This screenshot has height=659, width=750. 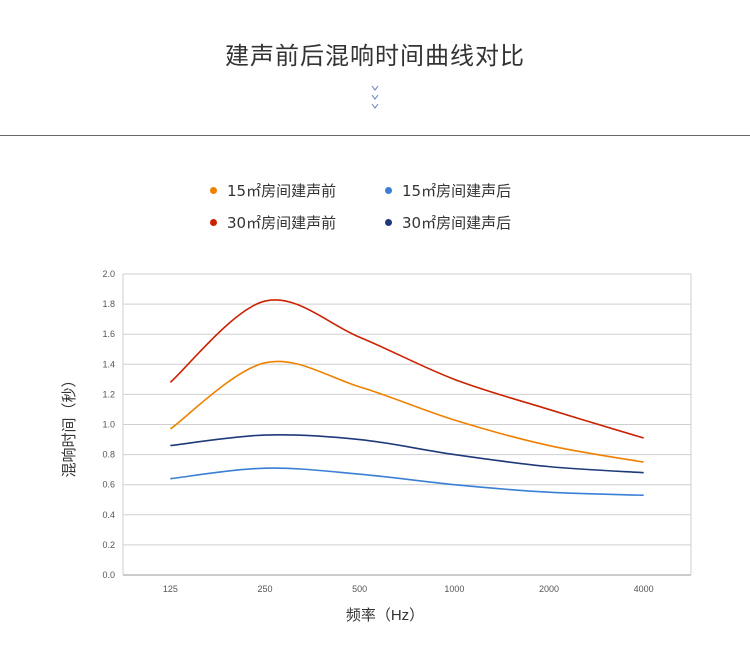 What do you see at coordinates (375, 135) in the screenshot?
I see `section-divider` at bounding box center [375, 135].